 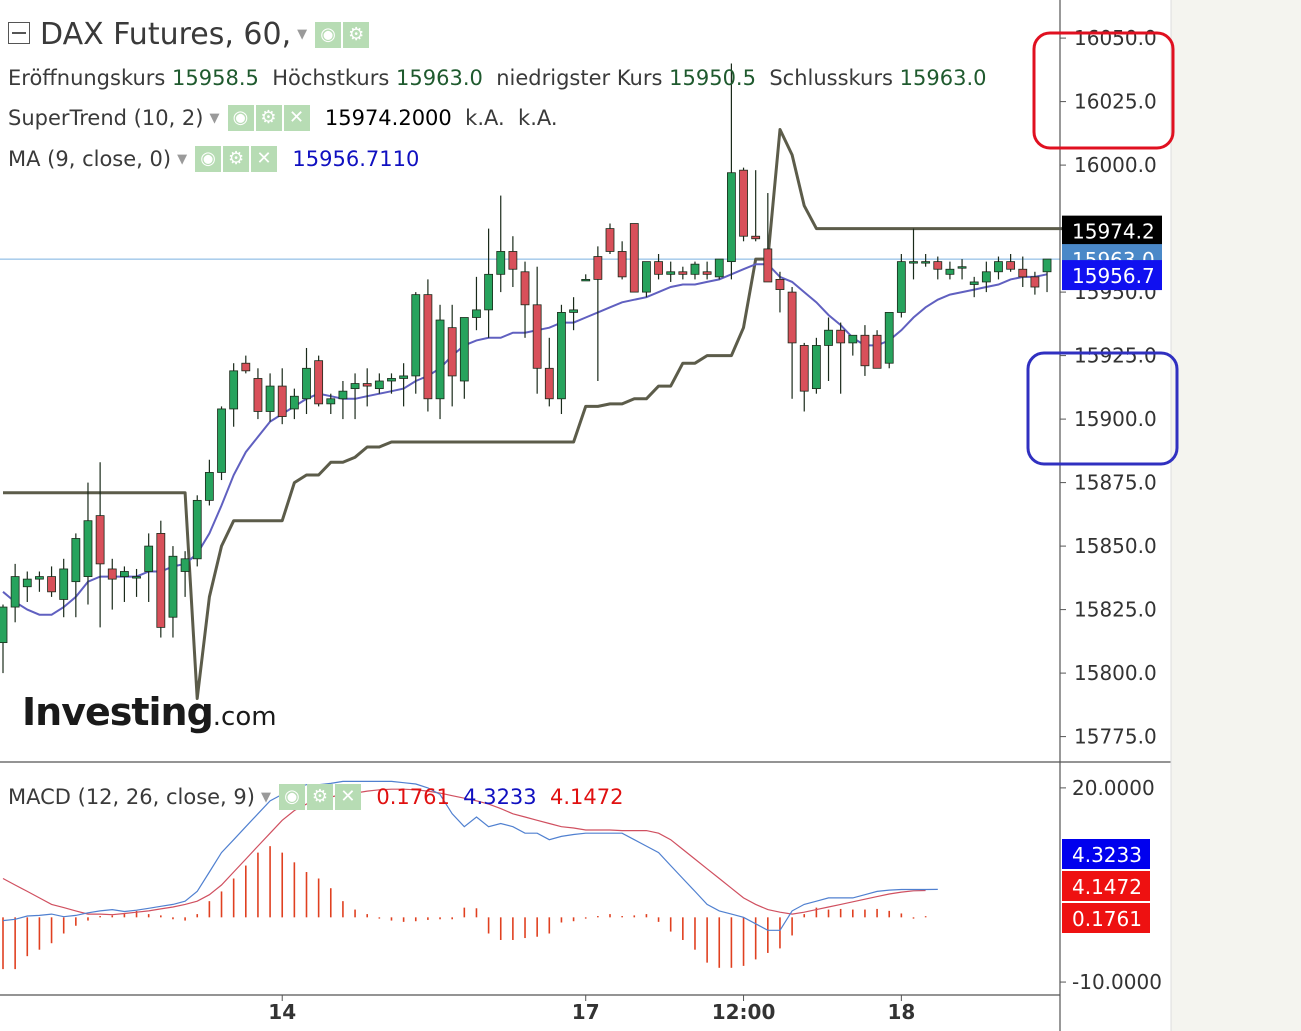 I want to click on ma-gear-icon: ⚙, so click(x=236, y=159).